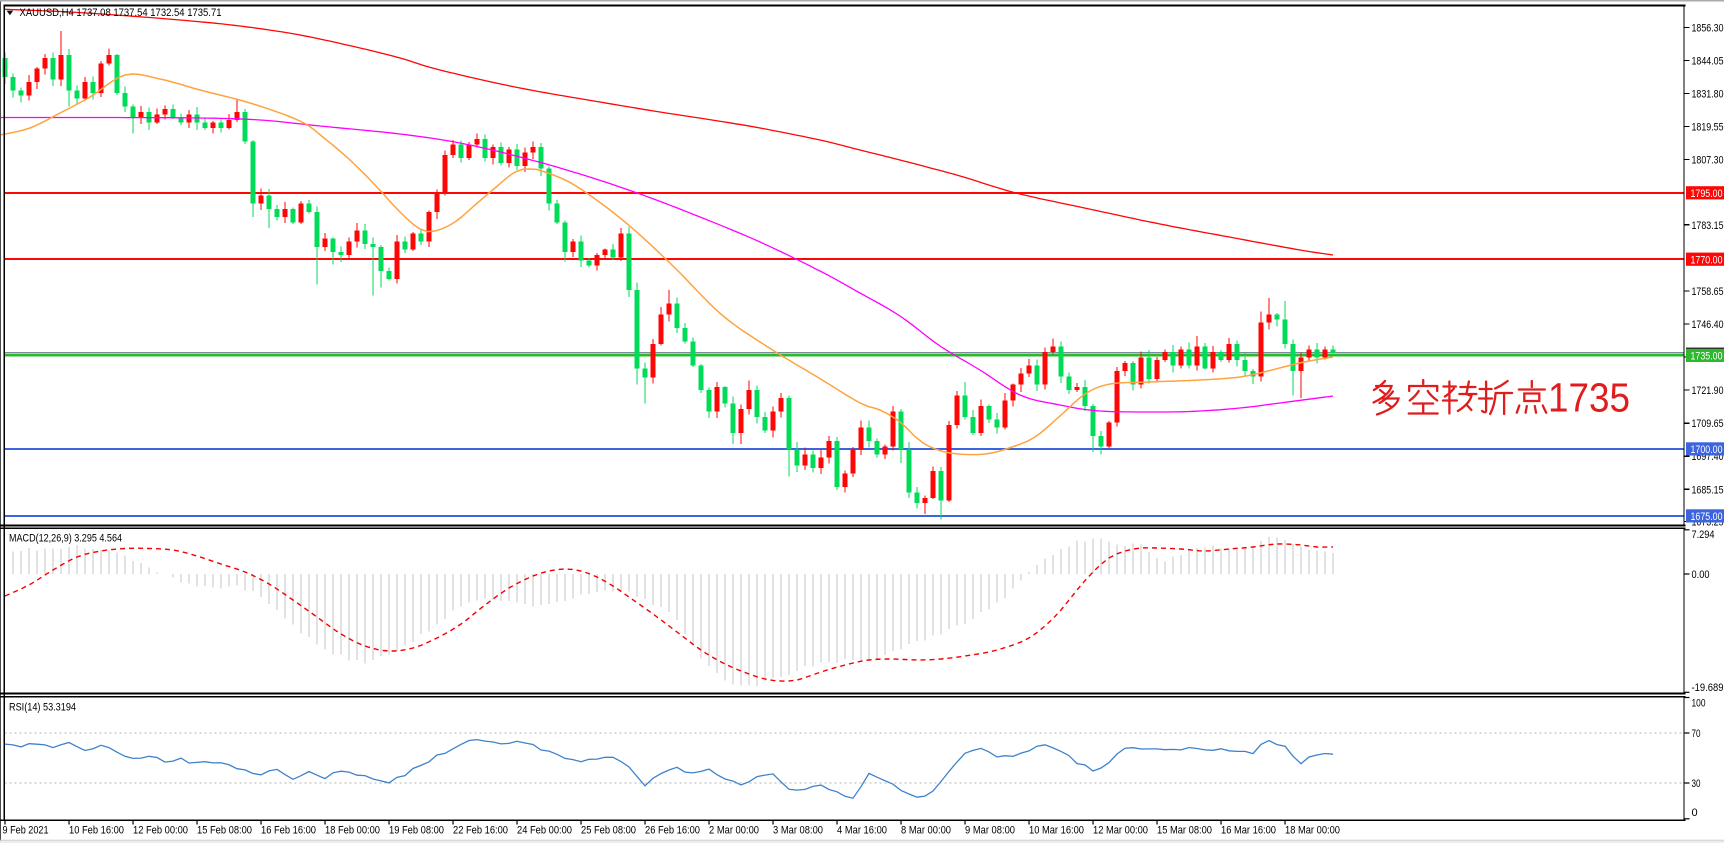 This screenshot has width=1724, height=843. Describe the element at coordinates (1708, 490) in the screenshot. I see `svg-text: 1685.15` at that location.